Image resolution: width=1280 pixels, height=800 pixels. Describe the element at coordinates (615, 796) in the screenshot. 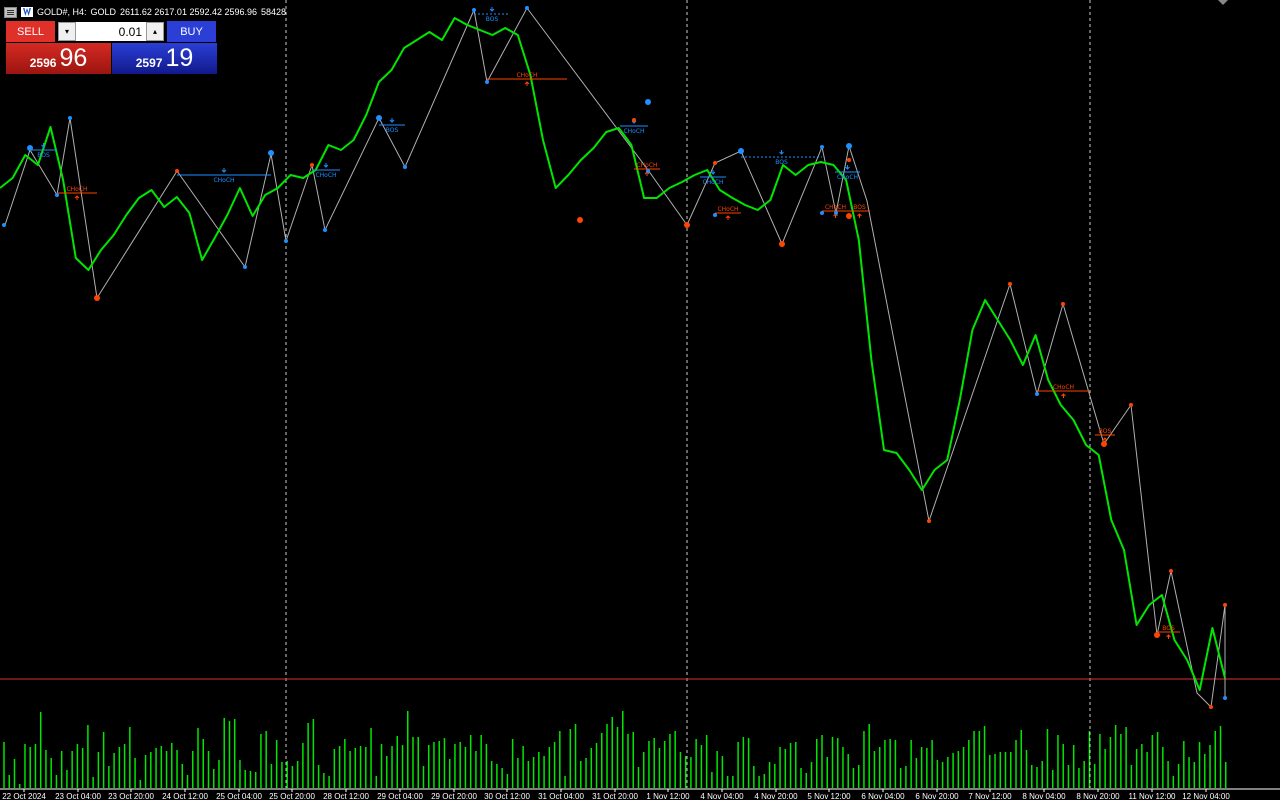

I see `time-tick-label: 31 Oct 20:00` at that location.